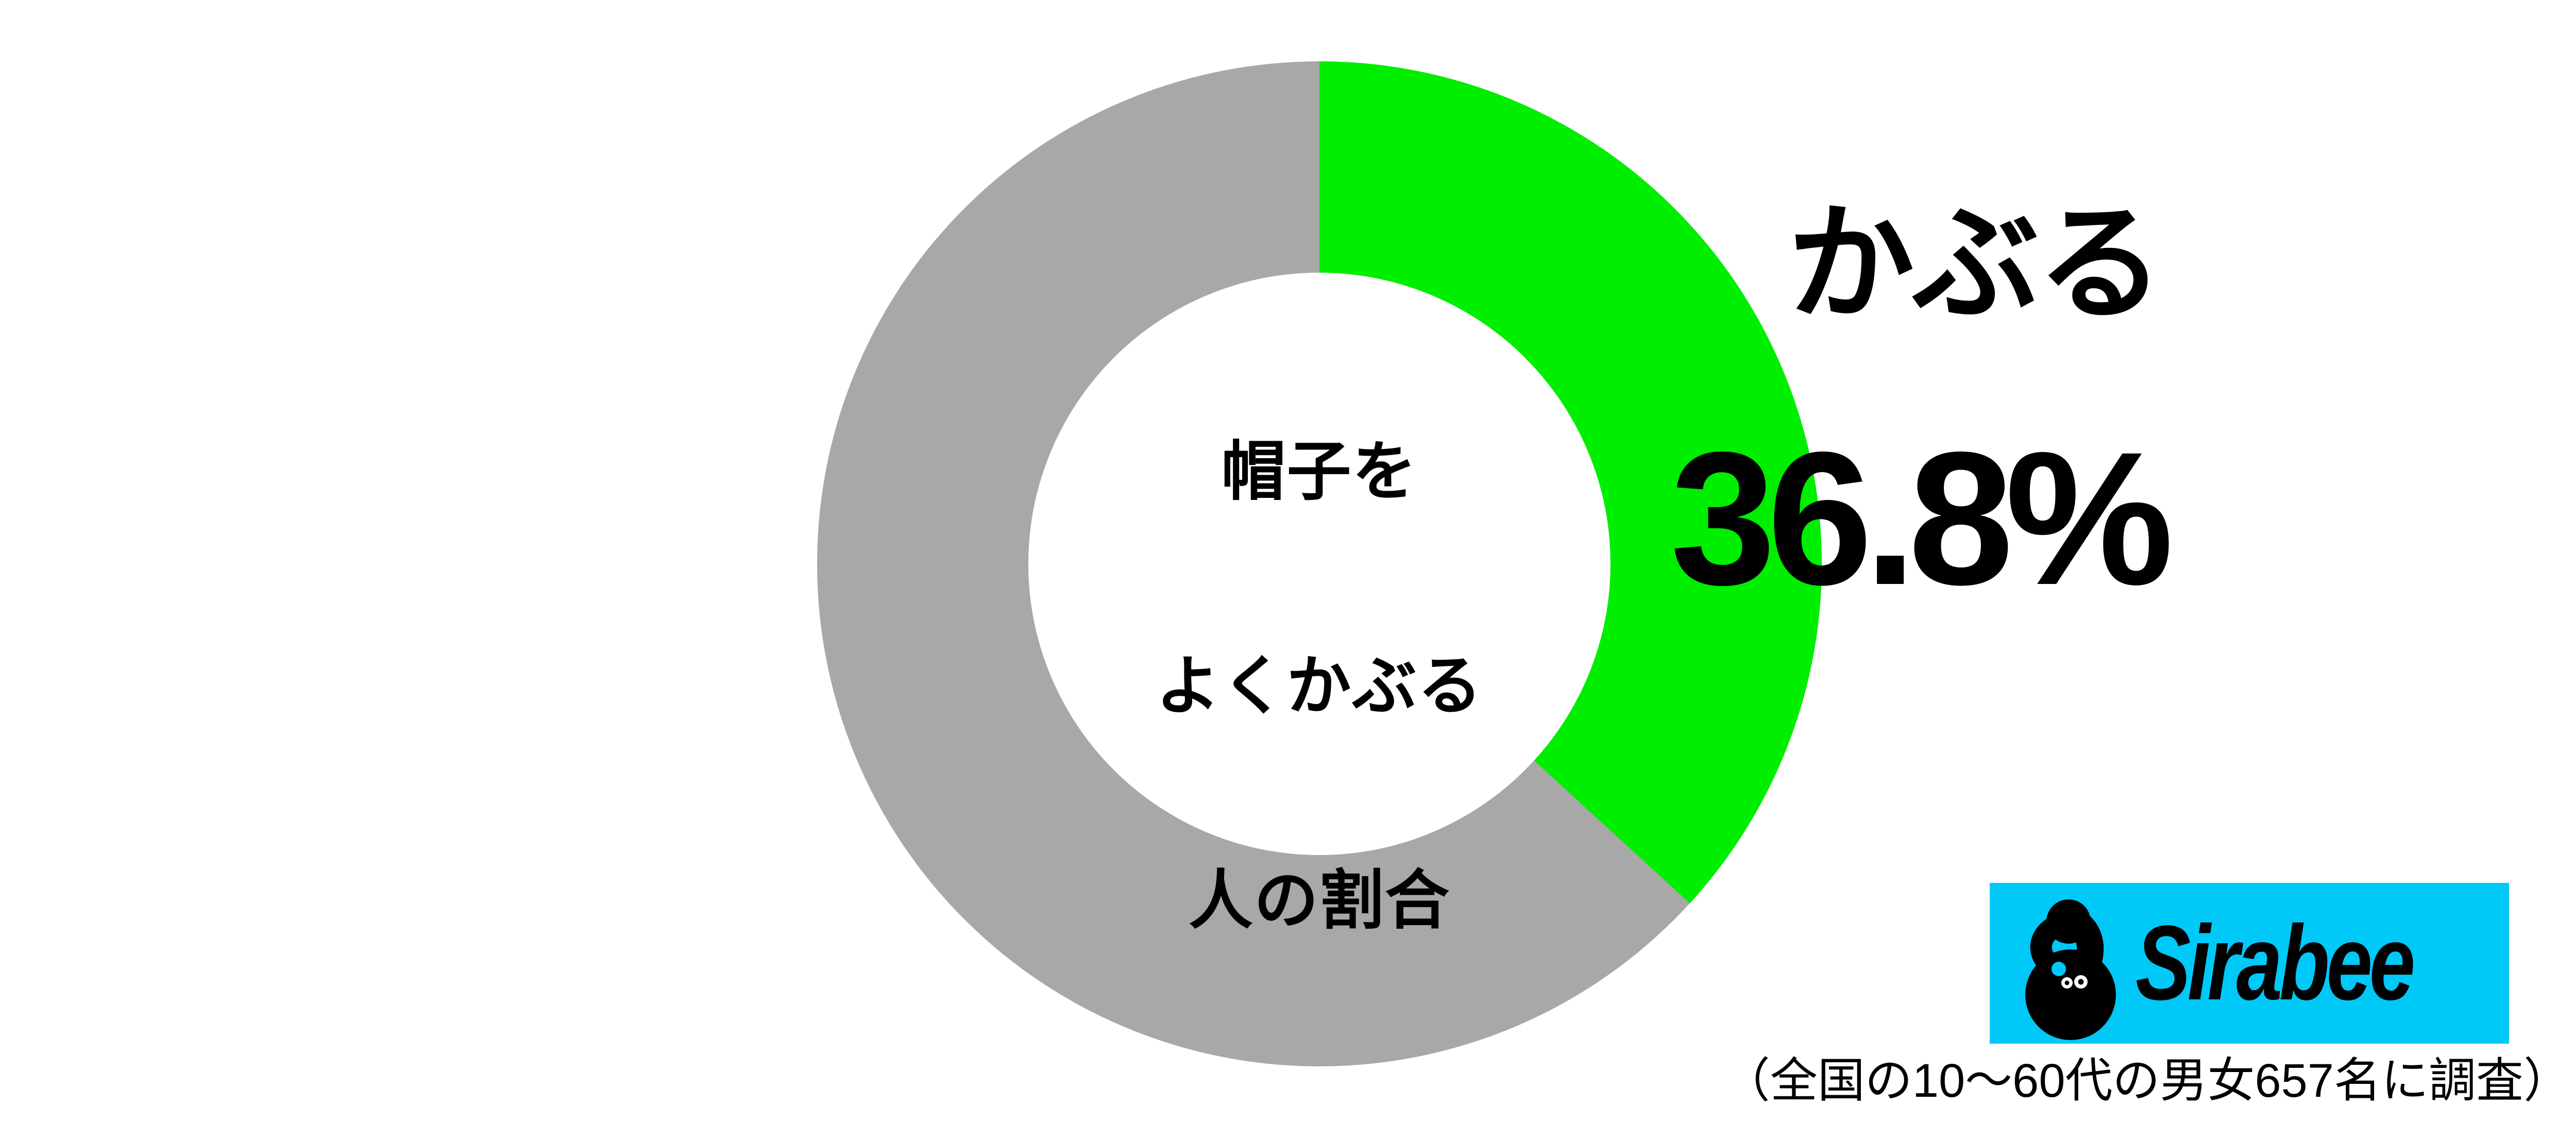 This screenshot has height=1121, width=2576. Describe the element at coordinates (2070, 995) in the screenshot. I see `mascot-body` at that location.